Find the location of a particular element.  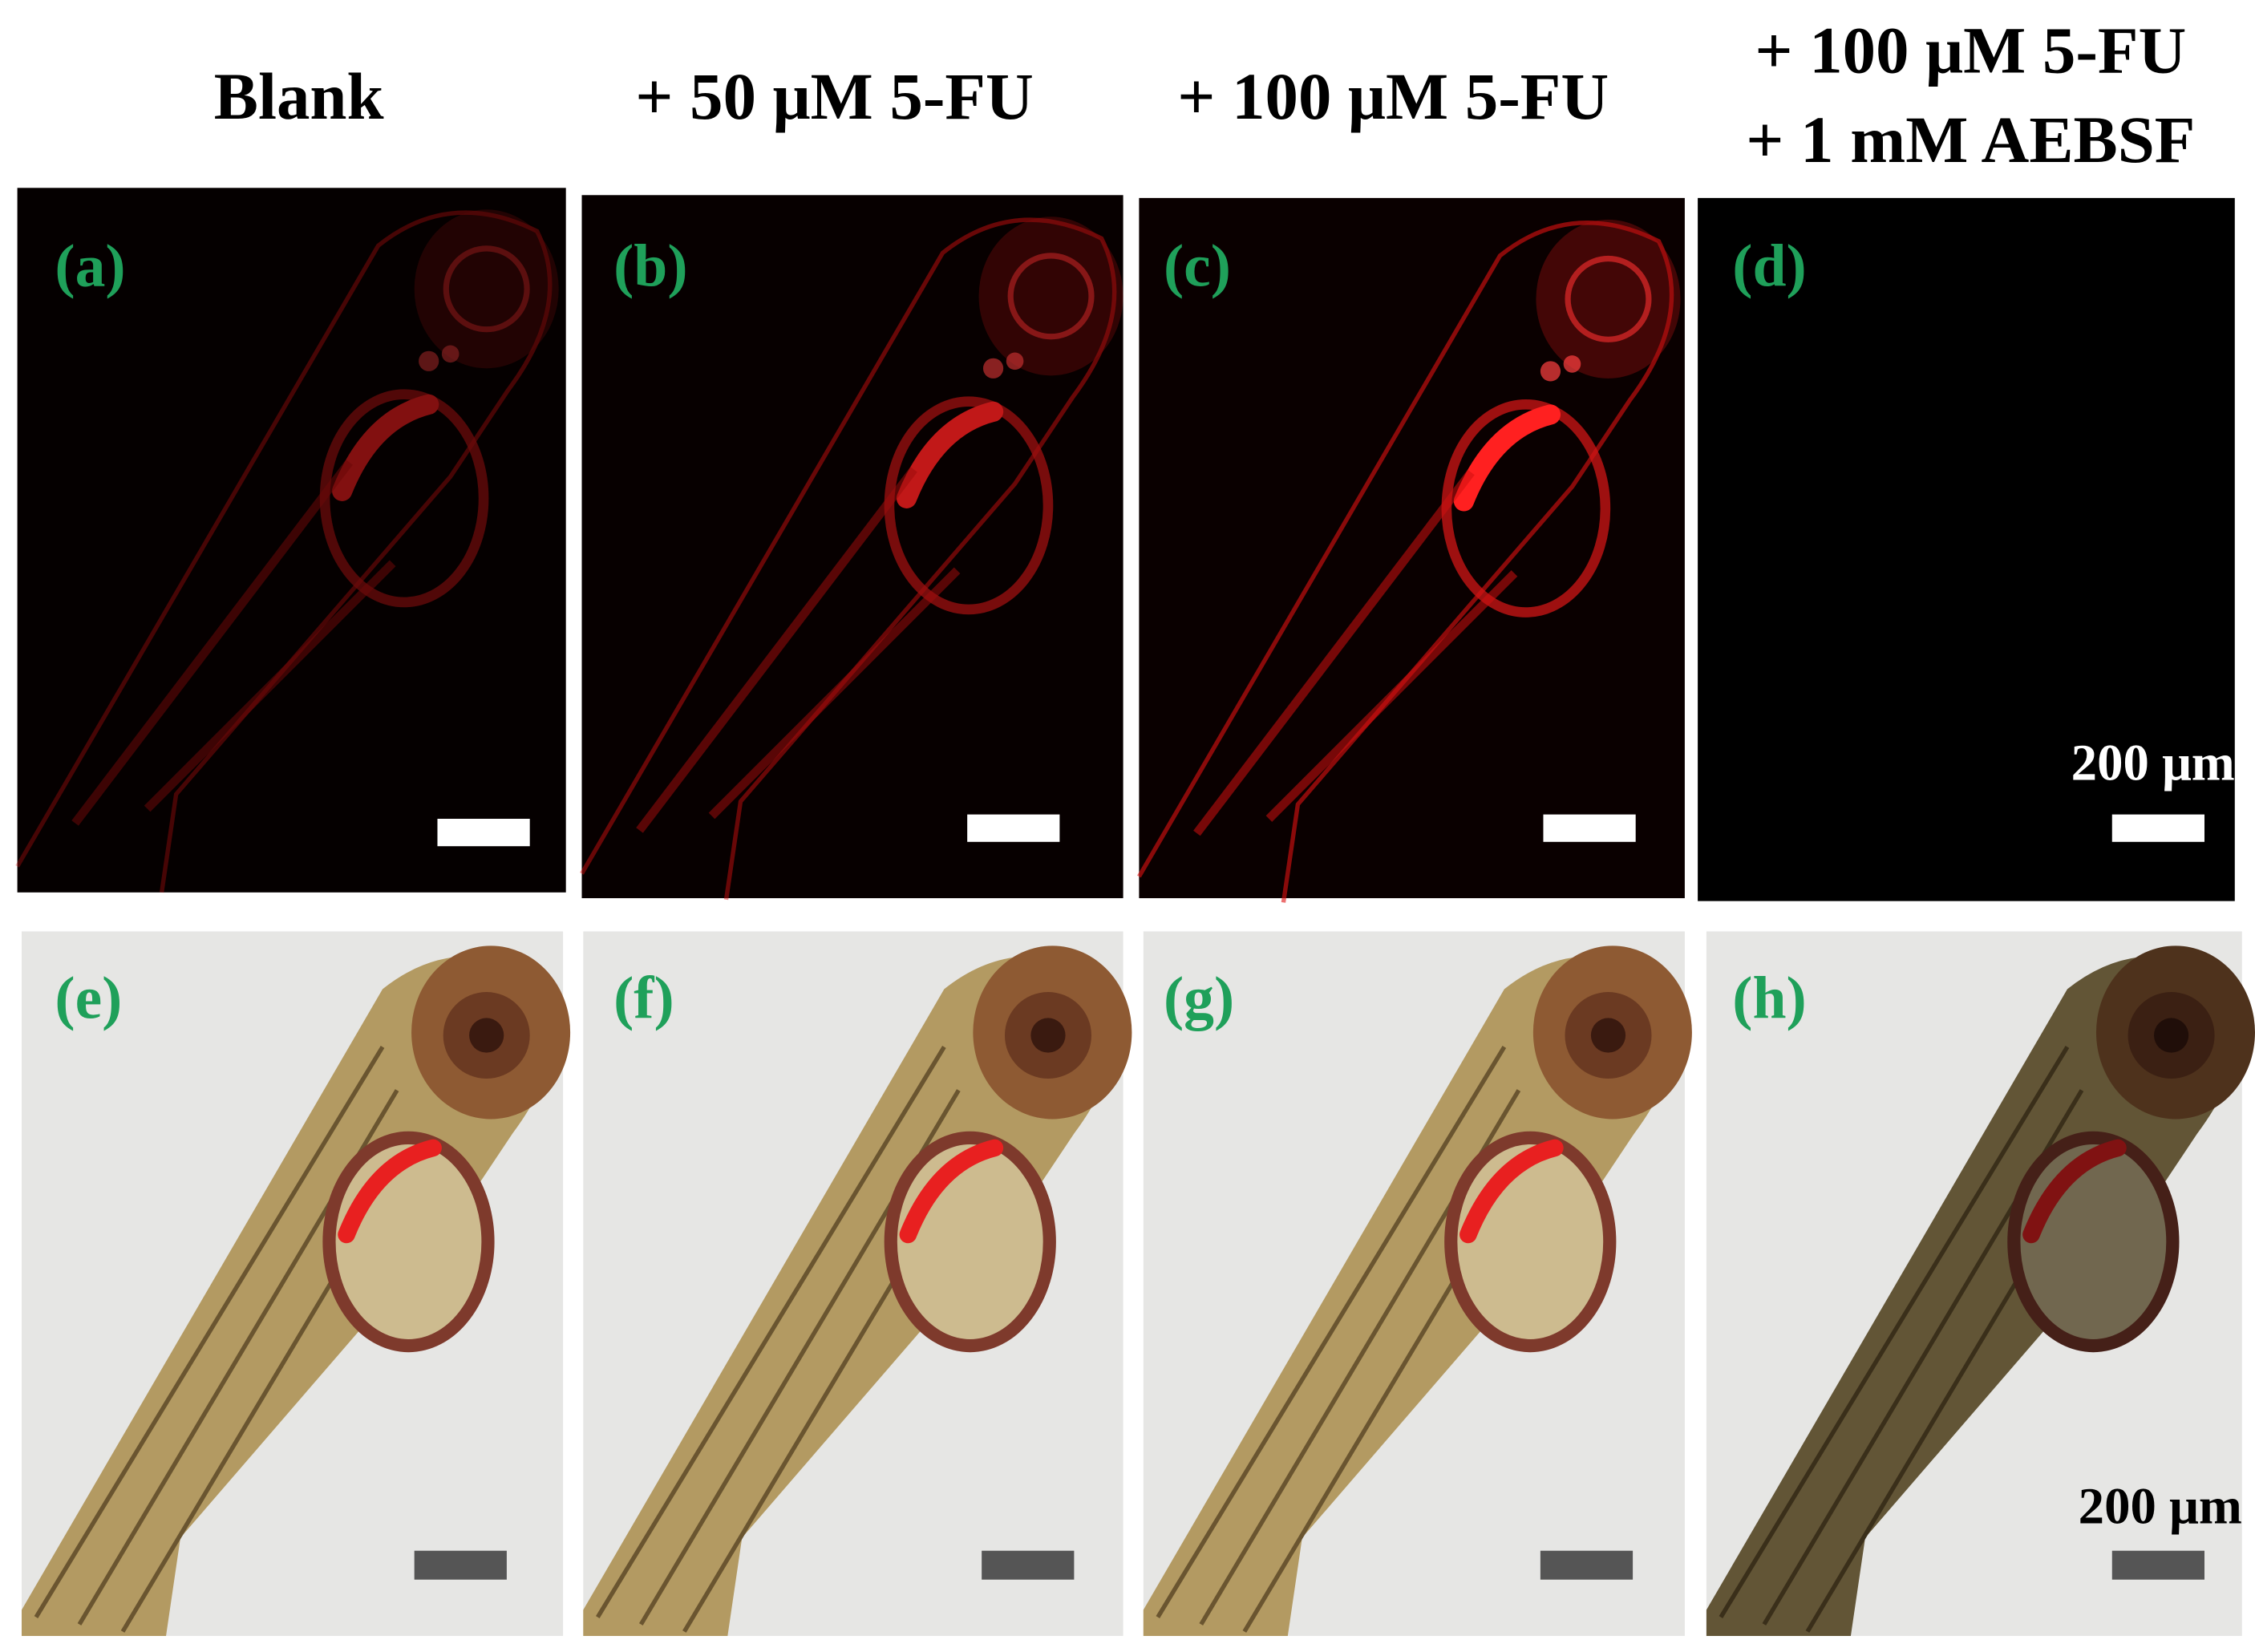

column-header: Blank is located at coordinates (299, 96).